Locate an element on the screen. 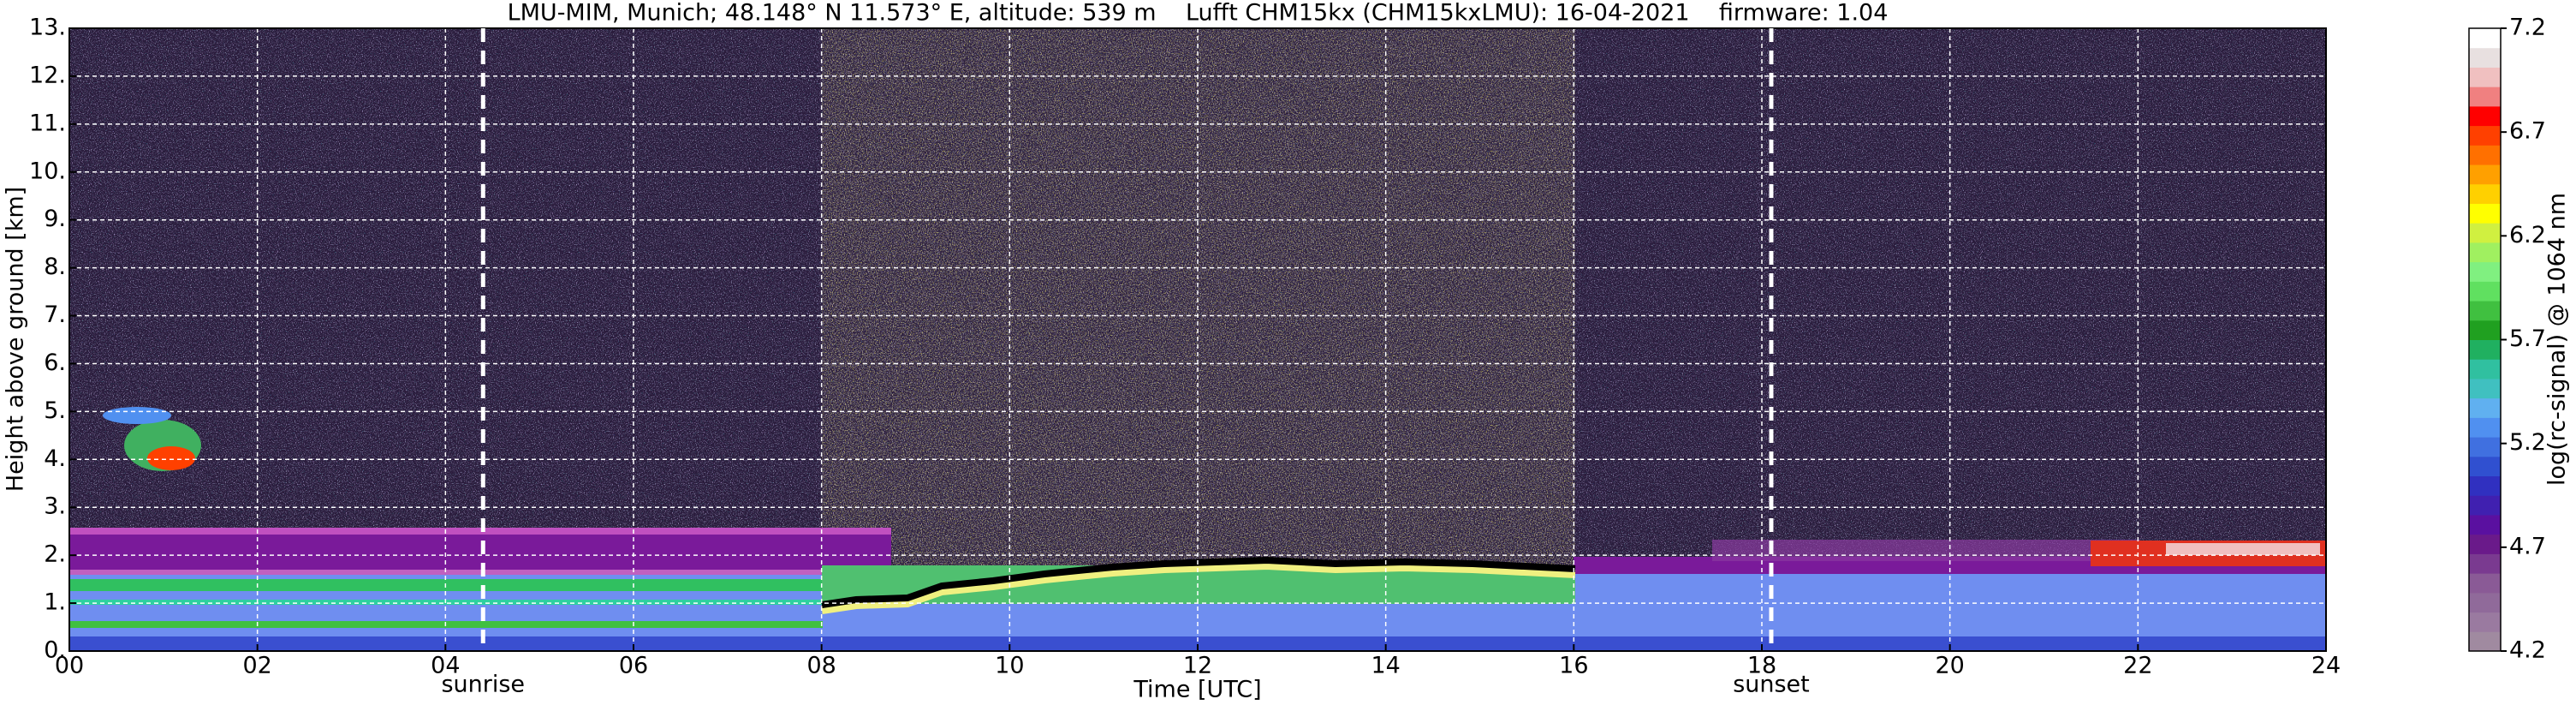 Image resolution: width=2576 pixels, height=711 pixels. y-tick-label: 8. is located at coordinates (55, 267).